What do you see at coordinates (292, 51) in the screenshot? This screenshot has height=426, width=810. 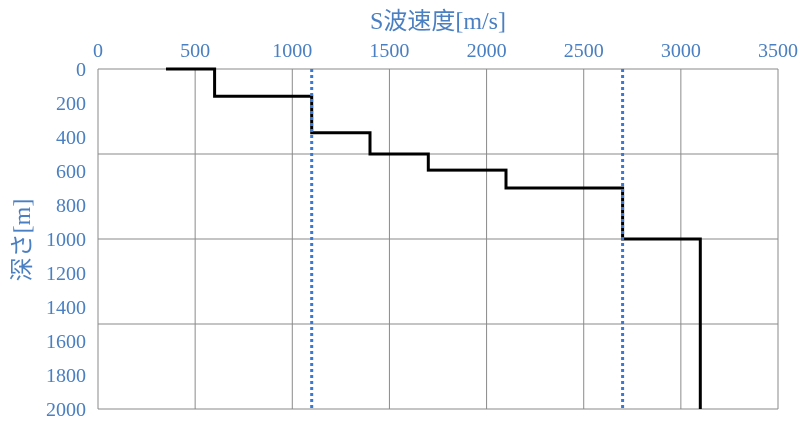 I see `x-tick-label: 1000` at bounding box center [292, 51].